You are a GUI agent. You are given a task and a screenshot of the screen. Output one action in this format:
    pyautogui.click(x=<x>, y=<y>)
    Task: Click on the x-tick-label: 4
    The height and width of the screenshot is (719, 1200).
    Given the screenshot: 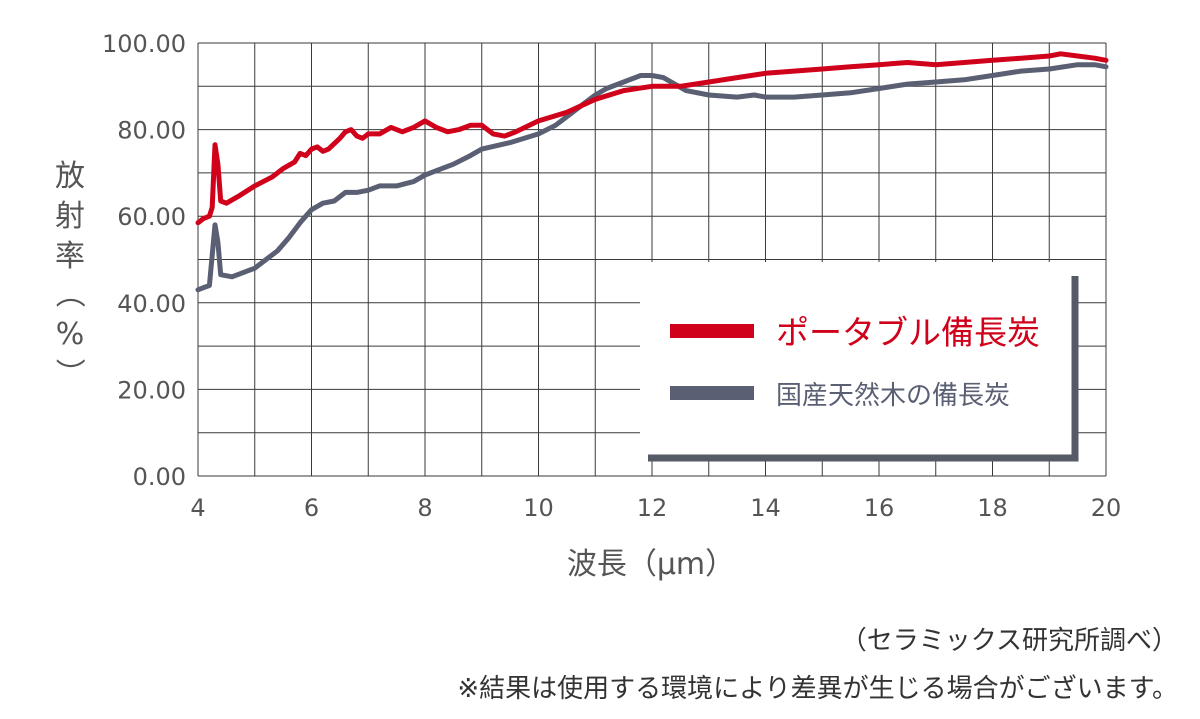 What is the action you would take?
    pyautogui.click(x=197, y=508)
    